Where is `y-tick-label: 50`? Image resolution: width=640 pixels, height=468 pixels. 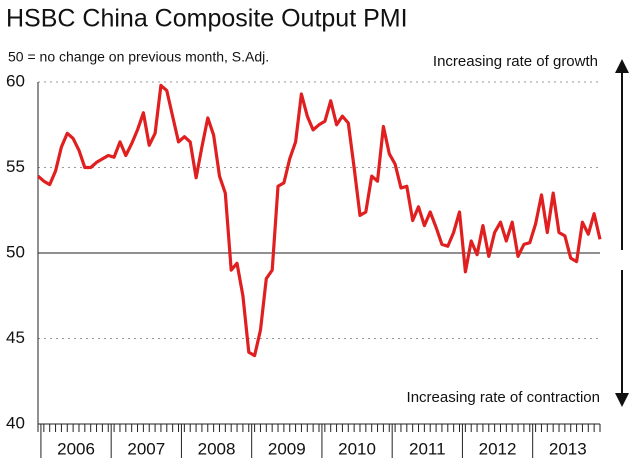 y-tick-label: 50 is located at coordinates (15, 251).